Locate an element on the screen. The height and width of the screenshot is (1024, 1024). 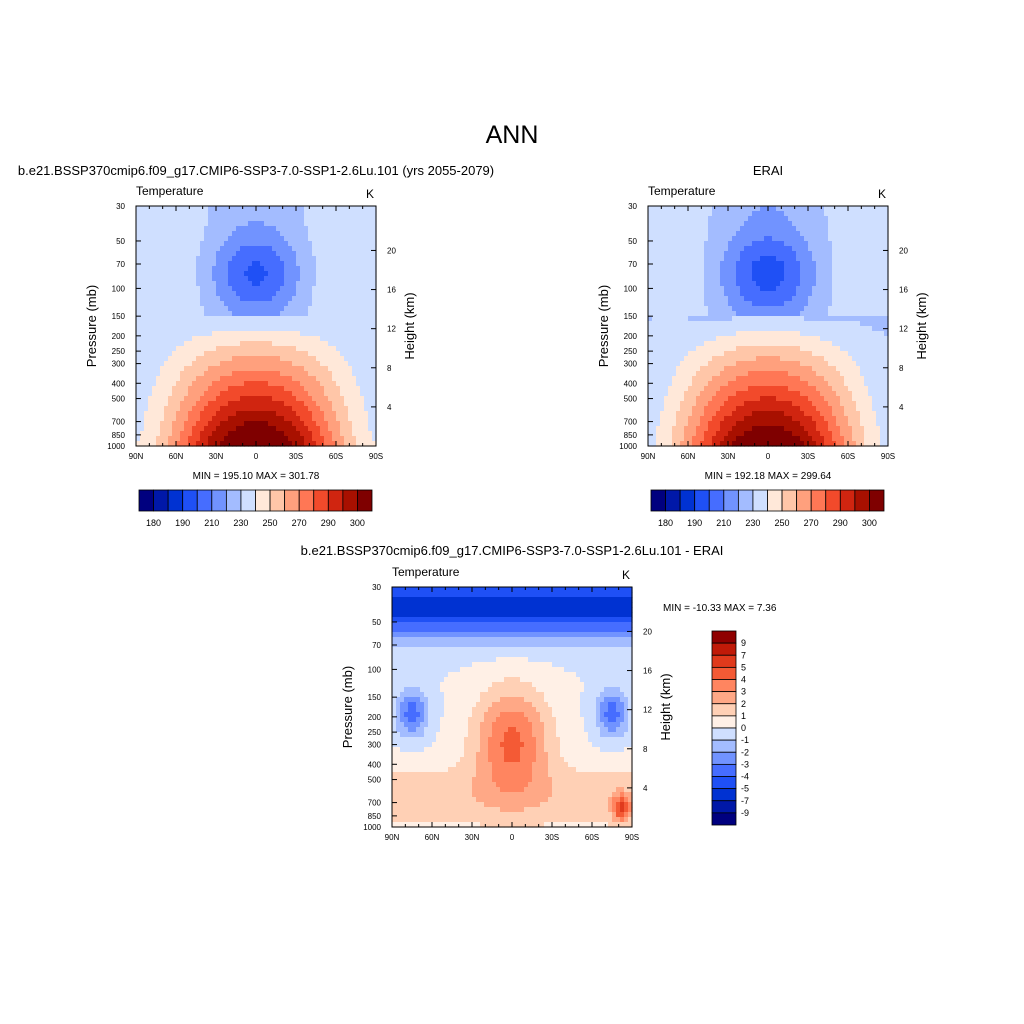
x-tick-label: 30N is located at coordinates (216, 456).